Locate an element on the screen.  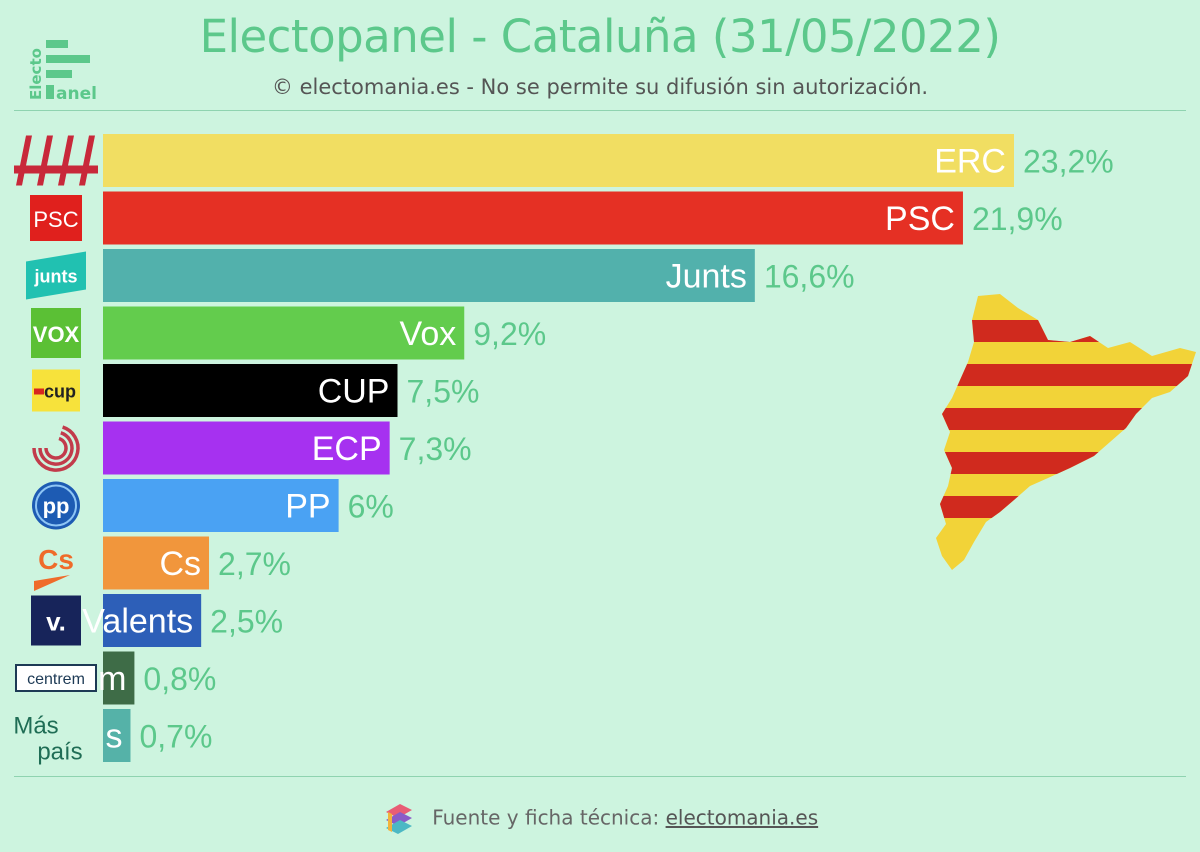
bar-row: CUP 7,5% is located at coordinates (291, 390).